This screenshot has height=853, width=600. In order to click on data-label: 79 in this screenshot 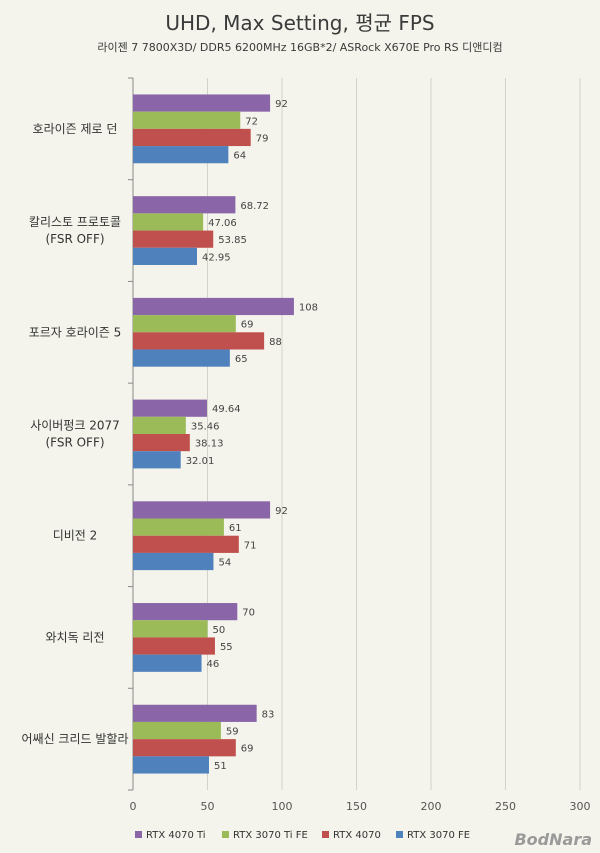, I will do `click(262, 138)`.